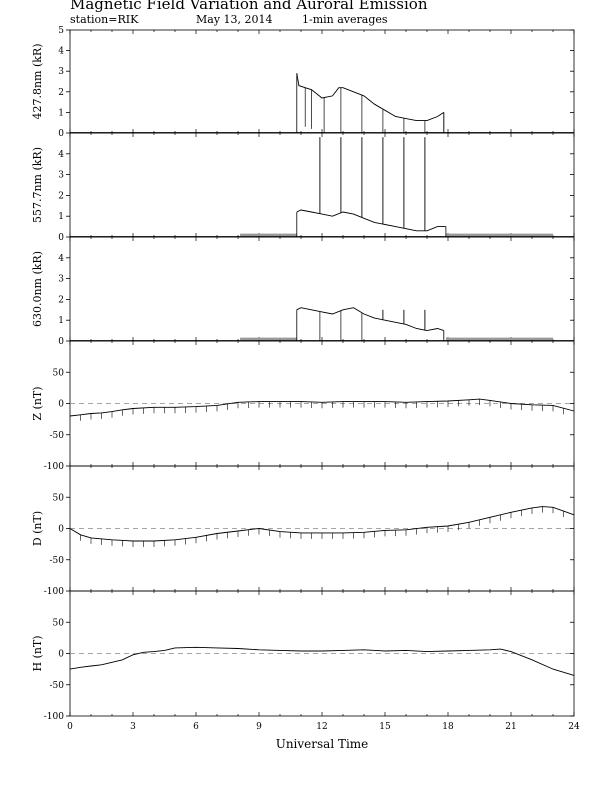 The width and height of the screenshot is (612, 792). I want to click on x-tick-label: 15, so click(385, 727).